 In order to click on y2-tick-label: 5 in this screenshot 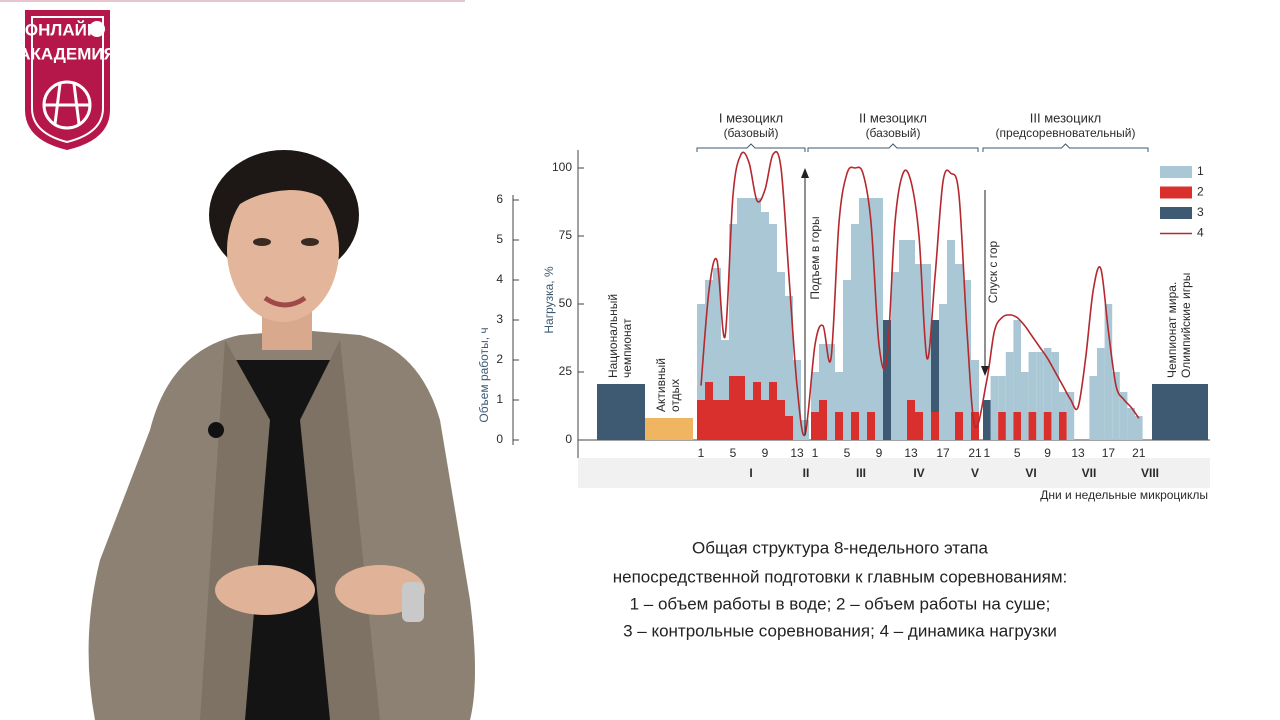, I will do `click(499, 239)`.